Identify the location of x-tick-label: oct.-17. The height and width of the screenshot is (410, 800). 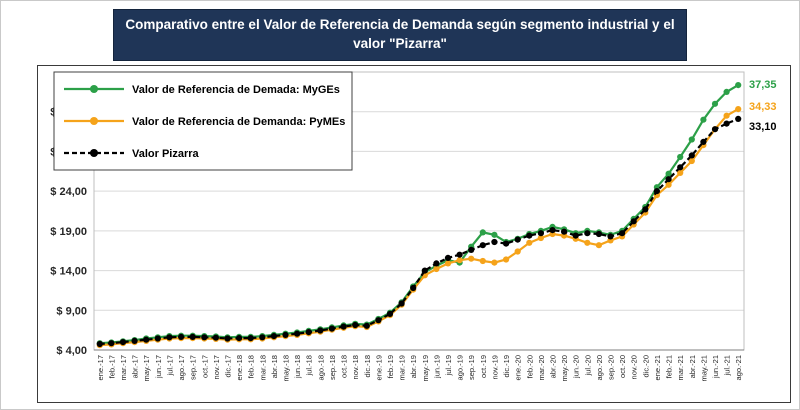
(204, 366).